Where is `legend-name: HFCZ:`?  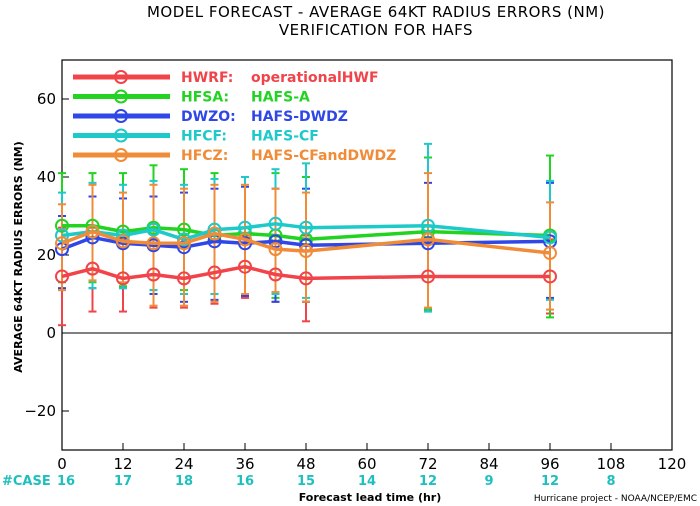 legend-name: HFCZ: is located at coordinates (204, 156).